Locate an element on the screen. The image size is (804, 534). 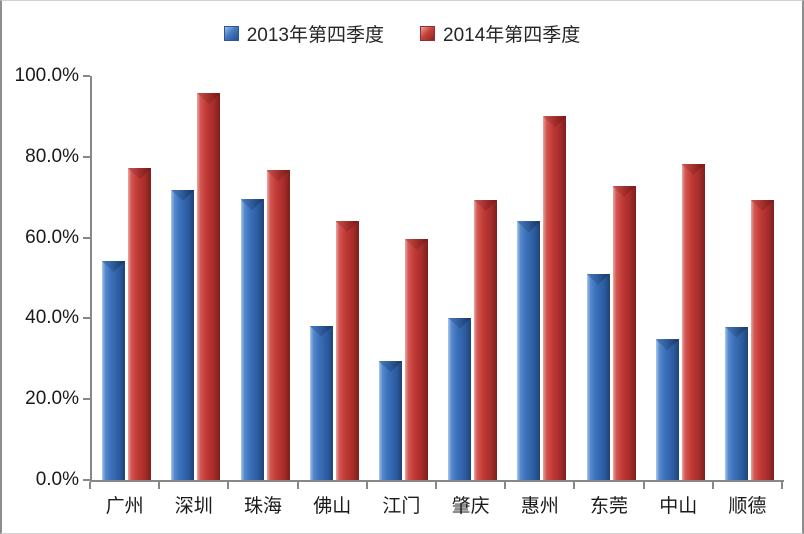
y-axis-label: 20.0% is located at coordinates (52, 399).